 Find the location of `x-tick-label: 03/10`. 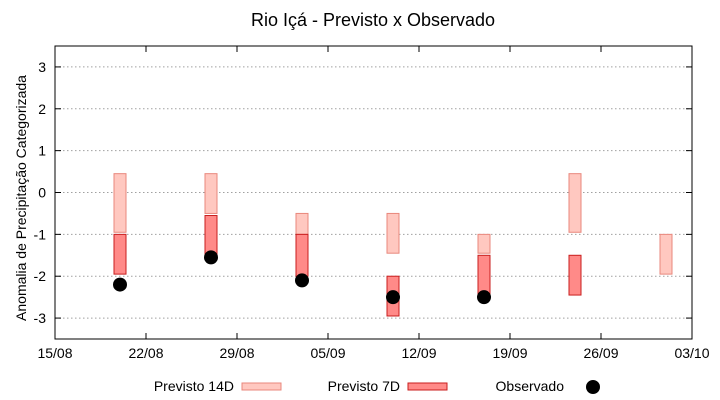

x-tick-label: 03/10 is located at coordinates (691, 353).